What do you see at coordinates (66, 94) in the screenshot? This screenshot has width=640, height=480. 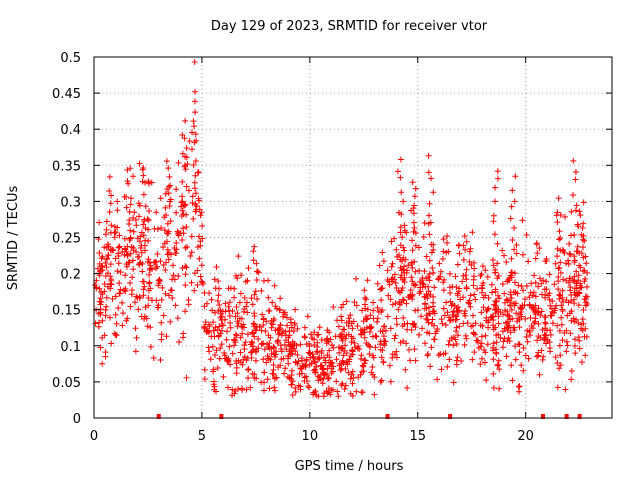 I see `y-tick-label: 0.45` at bounding box center [66, 94].